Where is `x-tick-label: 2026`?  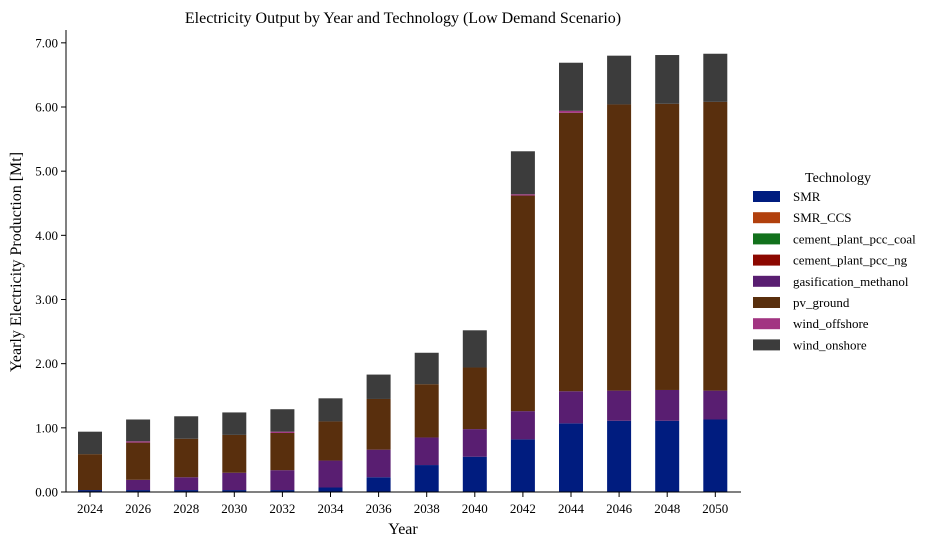
x-tick-label: 2026 is located at coordinates (138, 508).